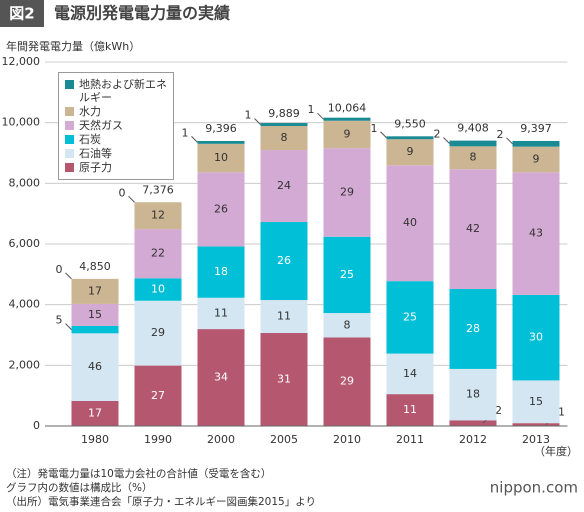  What do you see at coordinates (221, 439) in the screenshot?
I see `x-tick-label: 2000` at bounding box center [221, 439].